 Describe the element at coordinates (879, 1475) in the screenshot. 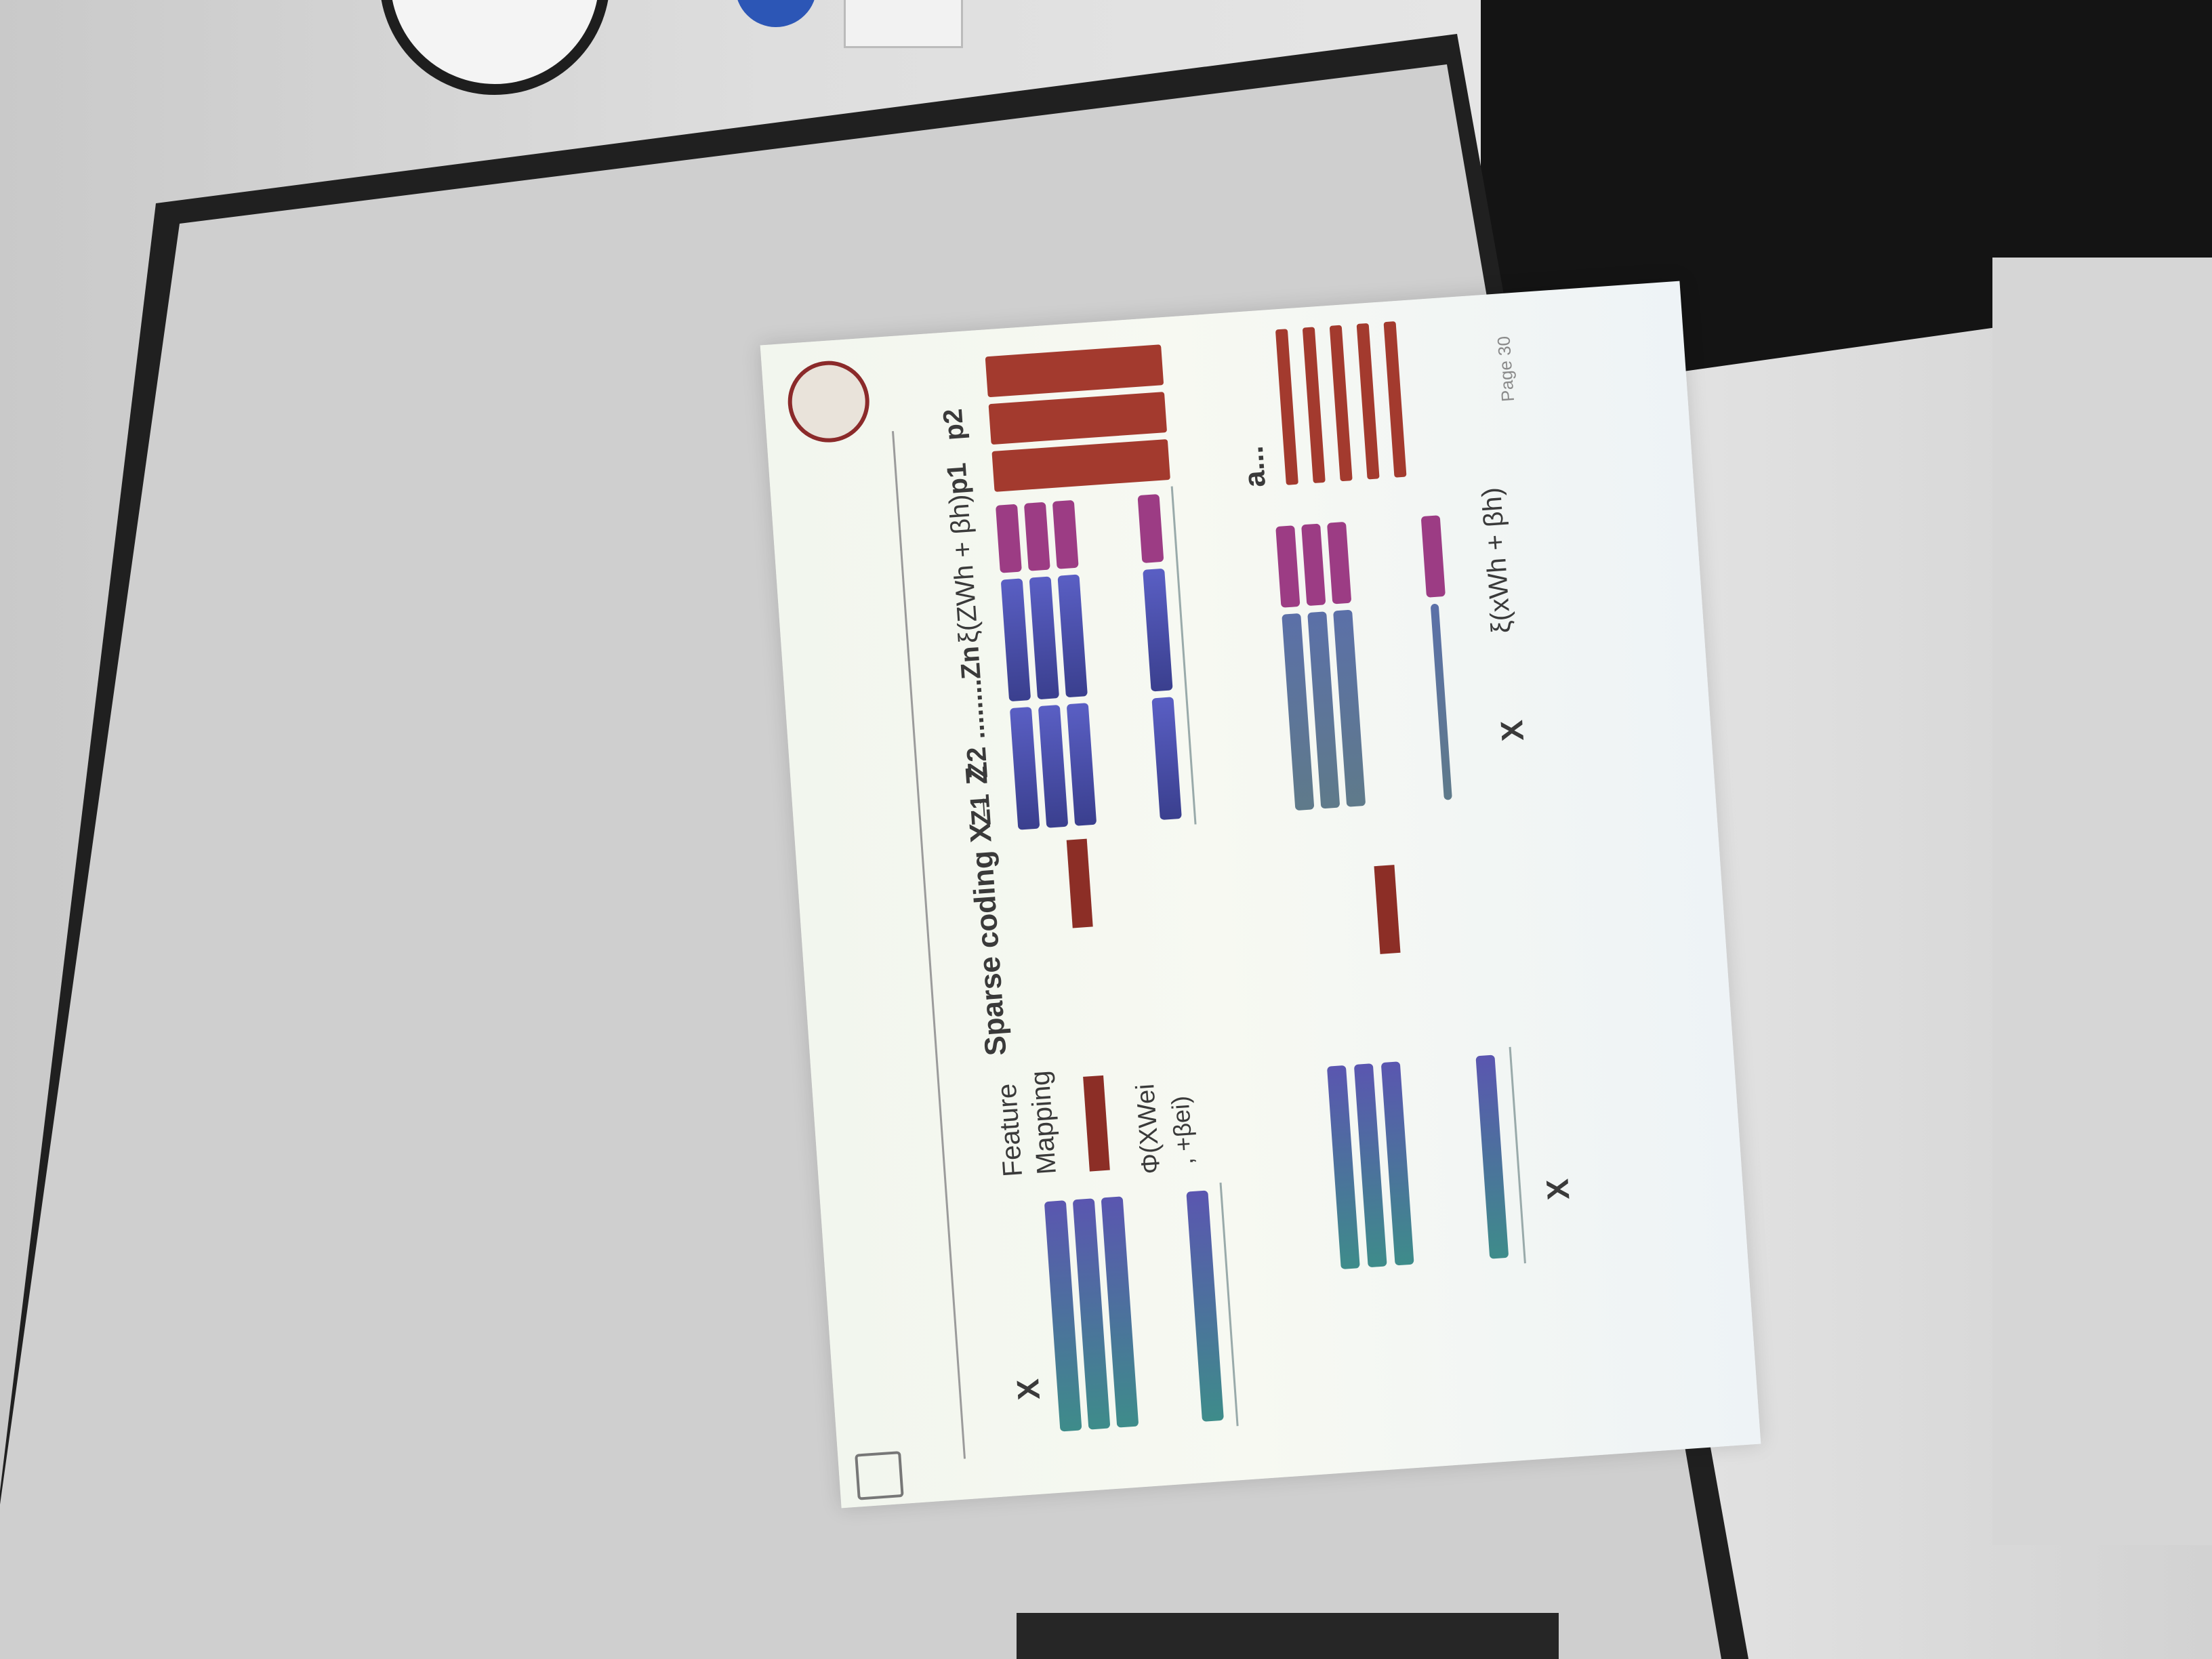

I see `slide-icon` at that location.